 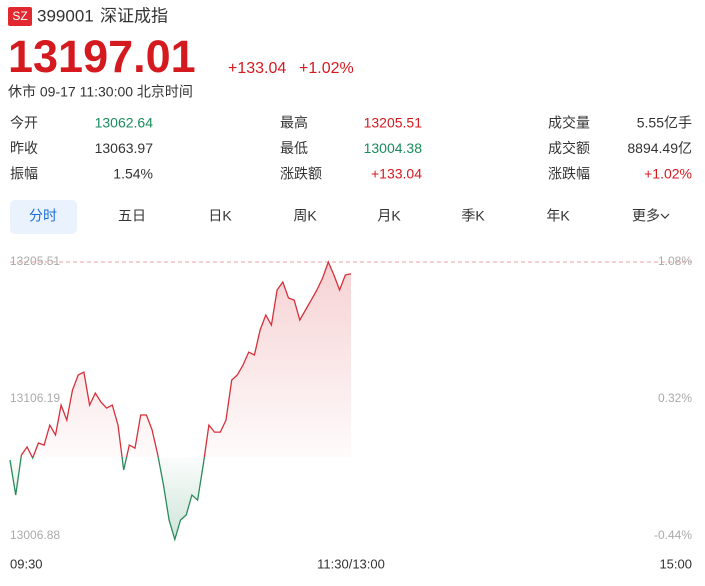 I want to click on tab: 五日, so click(x=132, y=216).